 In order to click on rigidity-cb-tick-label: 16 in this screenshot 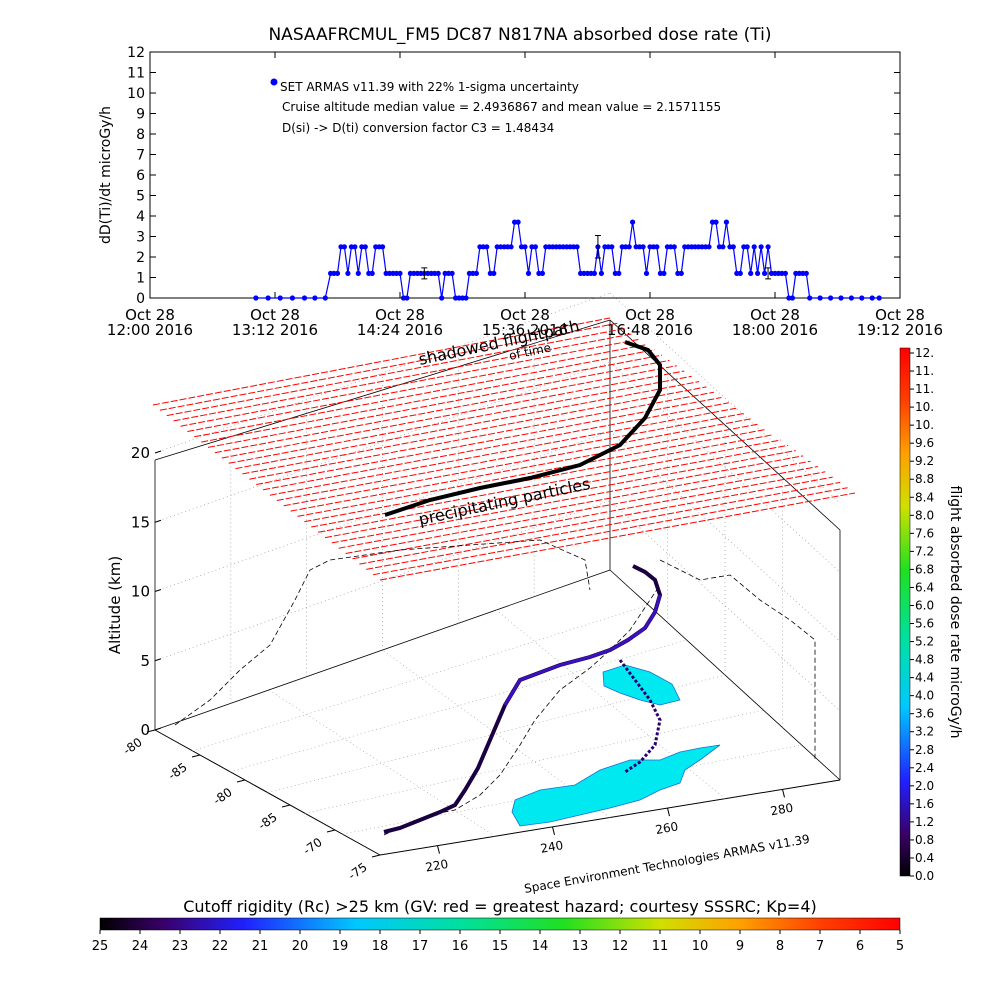, I will do `click(460, 946)`.